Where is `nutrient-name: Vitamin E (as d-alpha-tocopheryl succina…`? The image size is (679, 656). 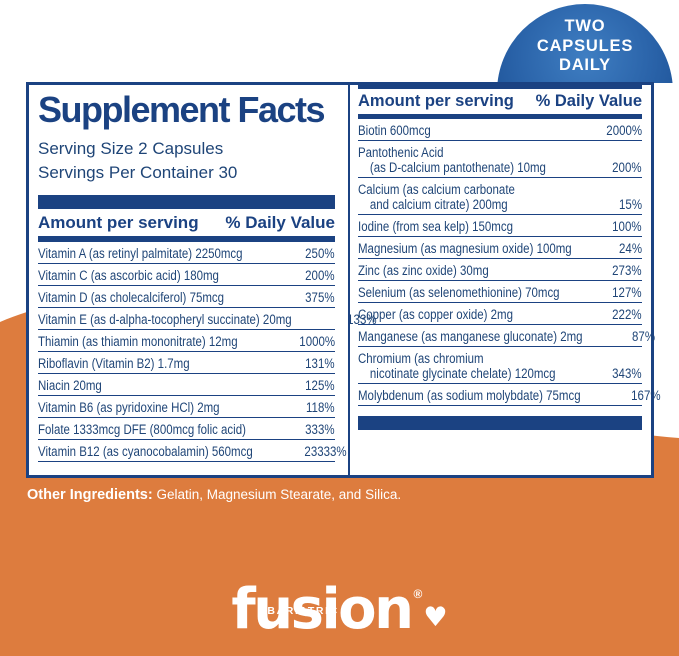 nutrient-name: Vitamin E (as d-alpha-tocopheryl succina… is located at coordinates (165, 319).